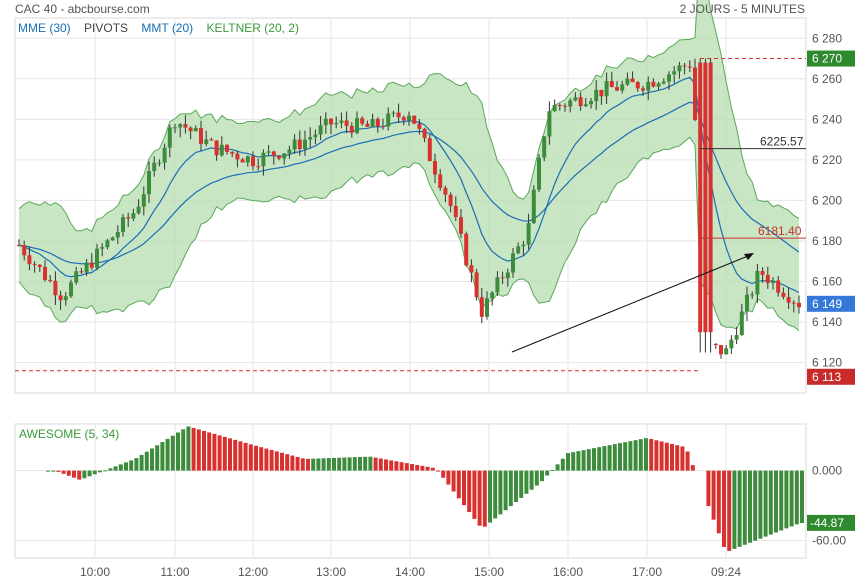 The height and width of the screenshot is (580, 855). I want to click on oscillator-label: AWESOME (5, 34), so click(69, 434).